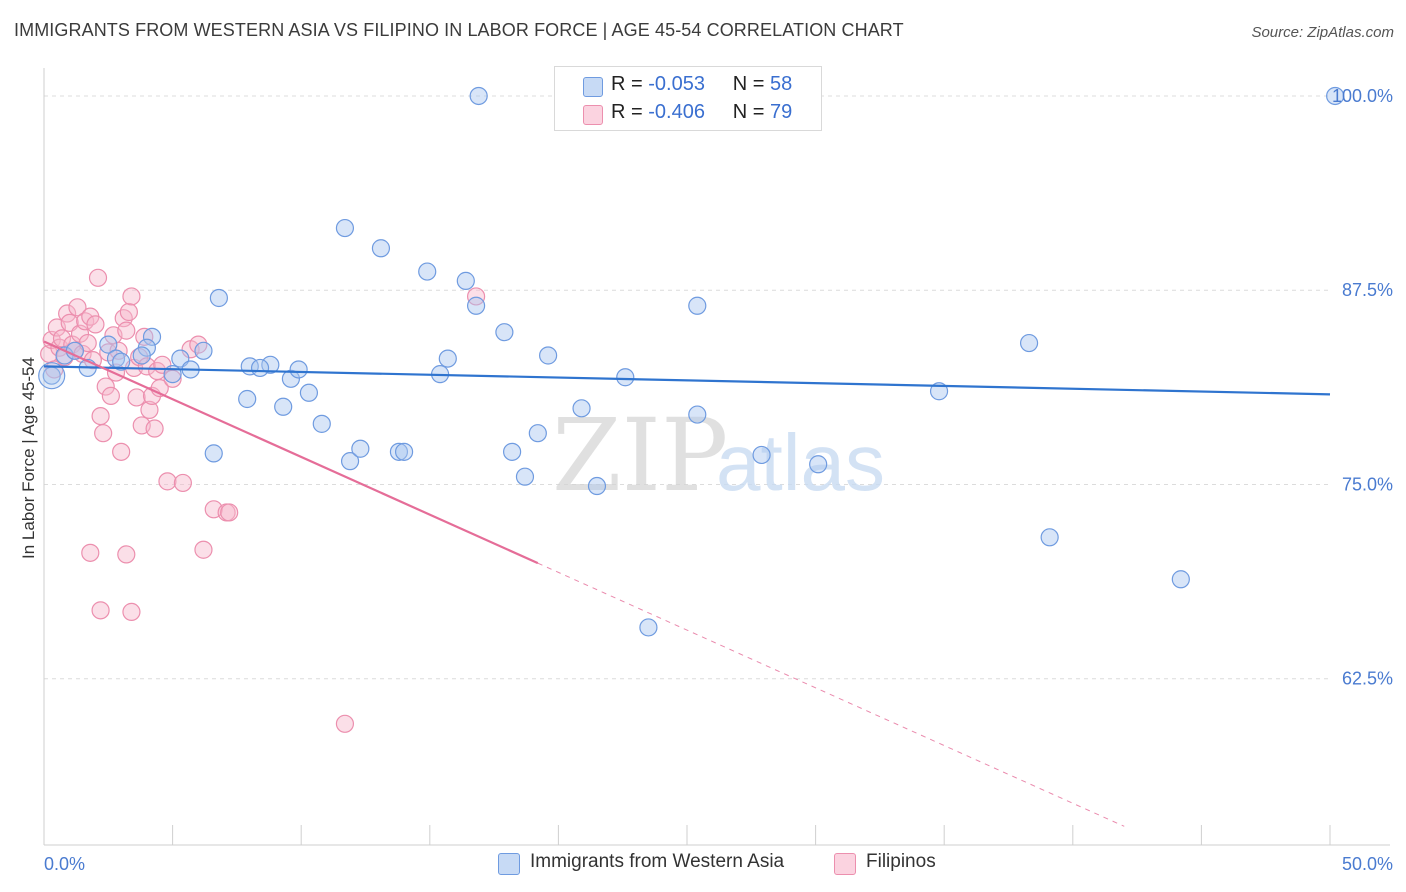 This screenshot has height=892, width=1406. I want to click on legend-r-value: -0.406, so click(676, 112).